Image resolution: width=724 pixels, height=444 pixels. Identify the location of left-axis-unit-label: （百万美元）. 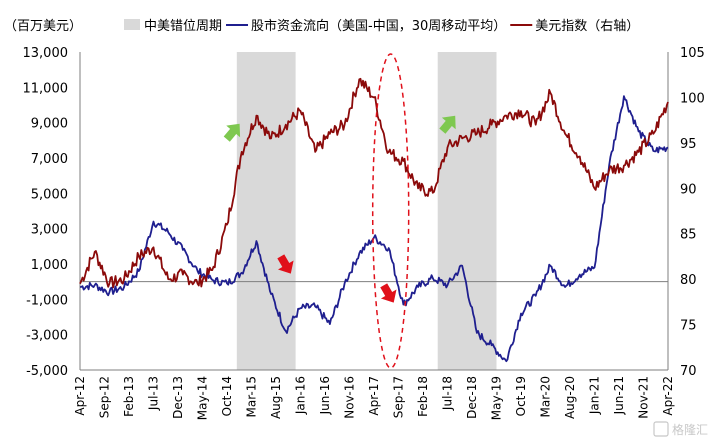
(43, 26).